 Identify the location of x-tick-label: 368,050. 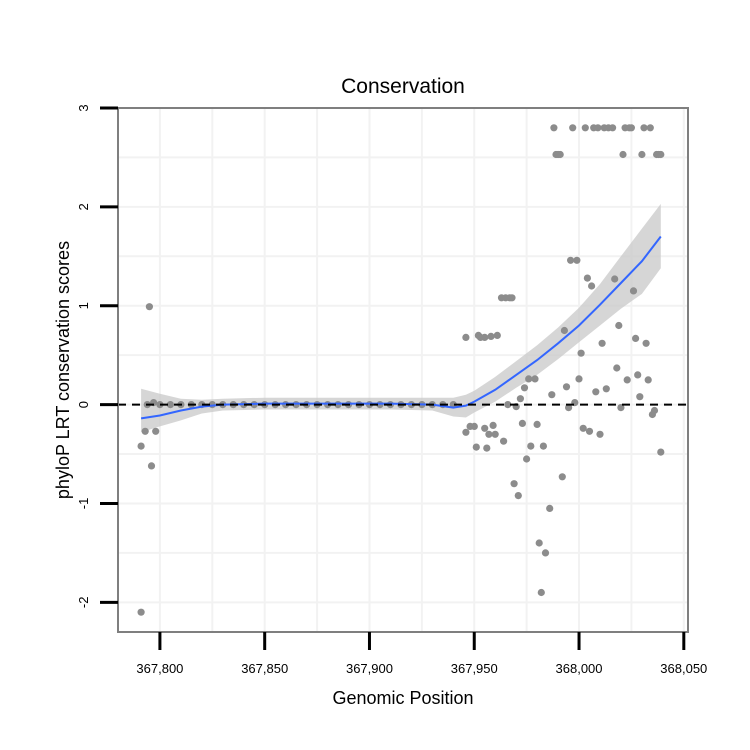
(683, 668).